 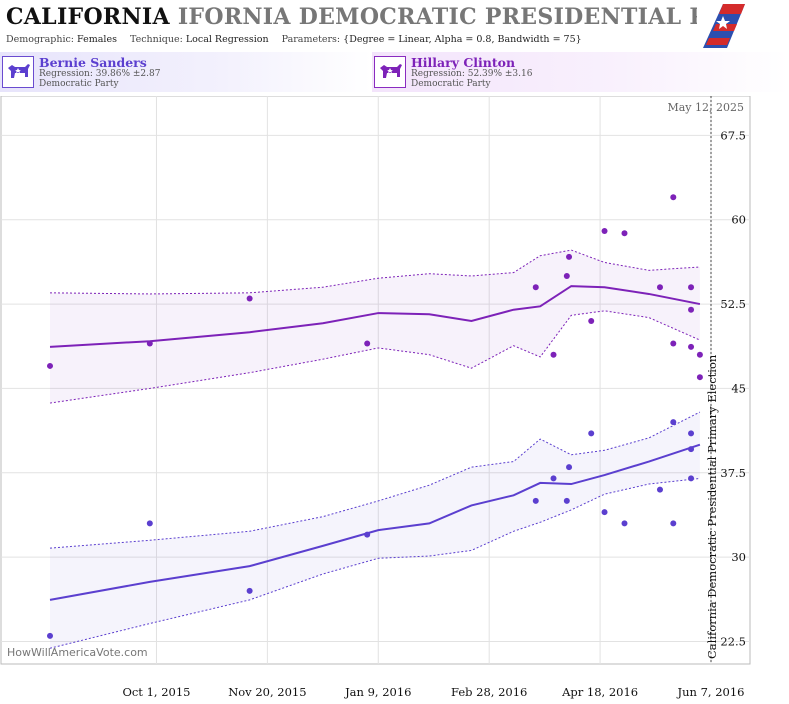 What do you see at coordinates (733, 135) in the screenshot?
I see `y-tick-label: 67.5` at bounding box center [733, 135].